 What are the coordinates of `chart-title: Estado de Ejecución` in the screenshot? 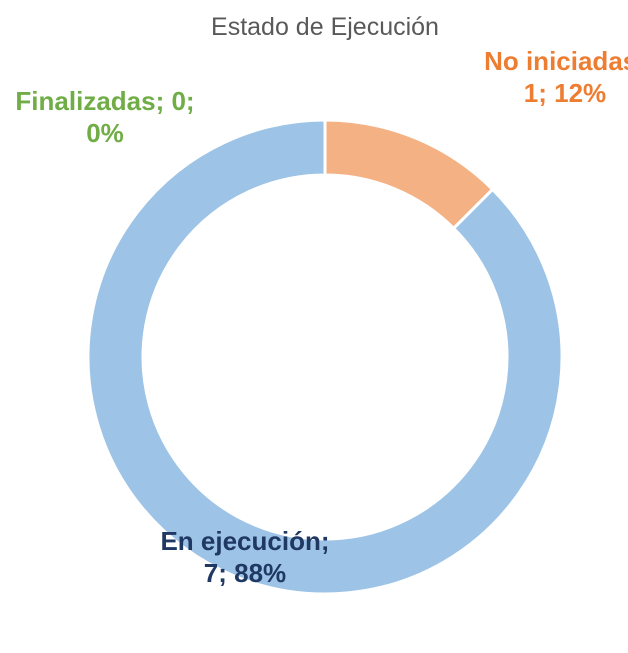 It's located at (325, 27).